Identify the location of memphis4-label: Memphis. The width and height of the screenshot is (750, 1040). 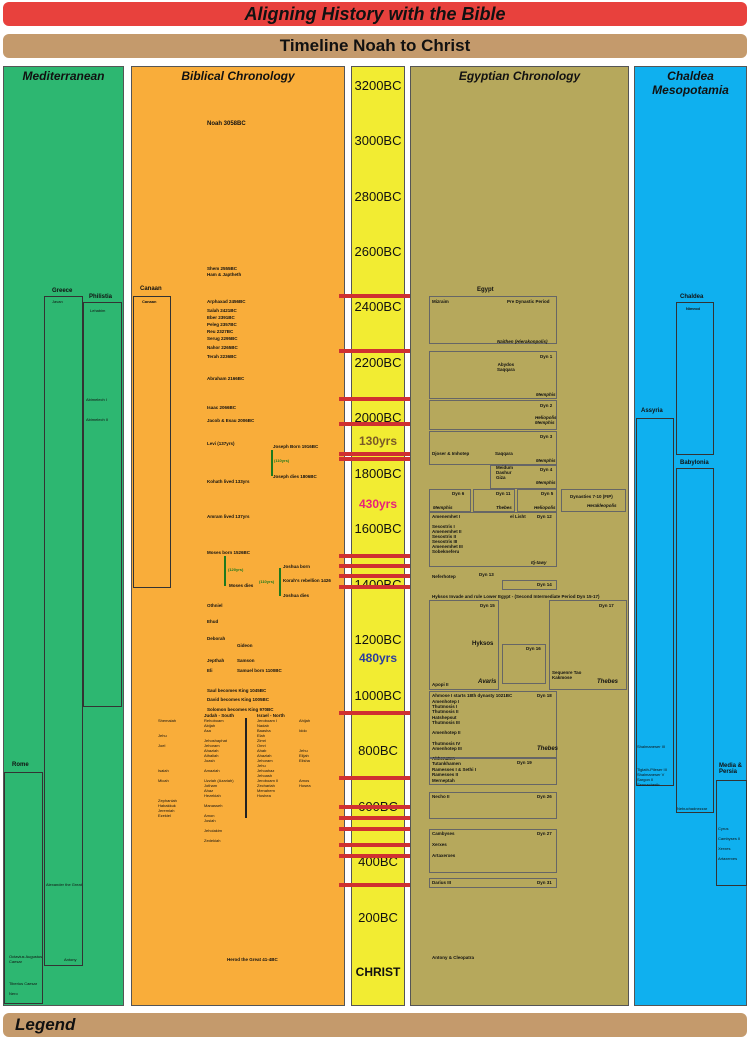
(443, 507).